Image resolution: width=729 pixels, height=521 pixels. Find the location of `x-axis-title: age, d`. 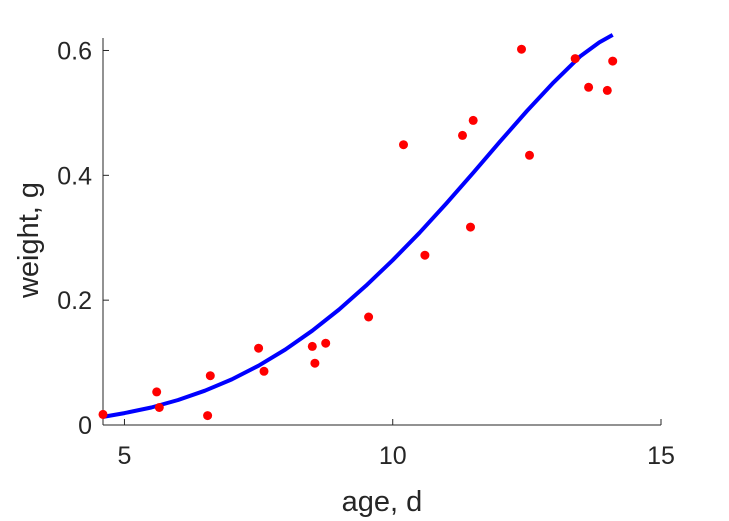

x-axis-title: age, d is located at coordinates (382, 502).